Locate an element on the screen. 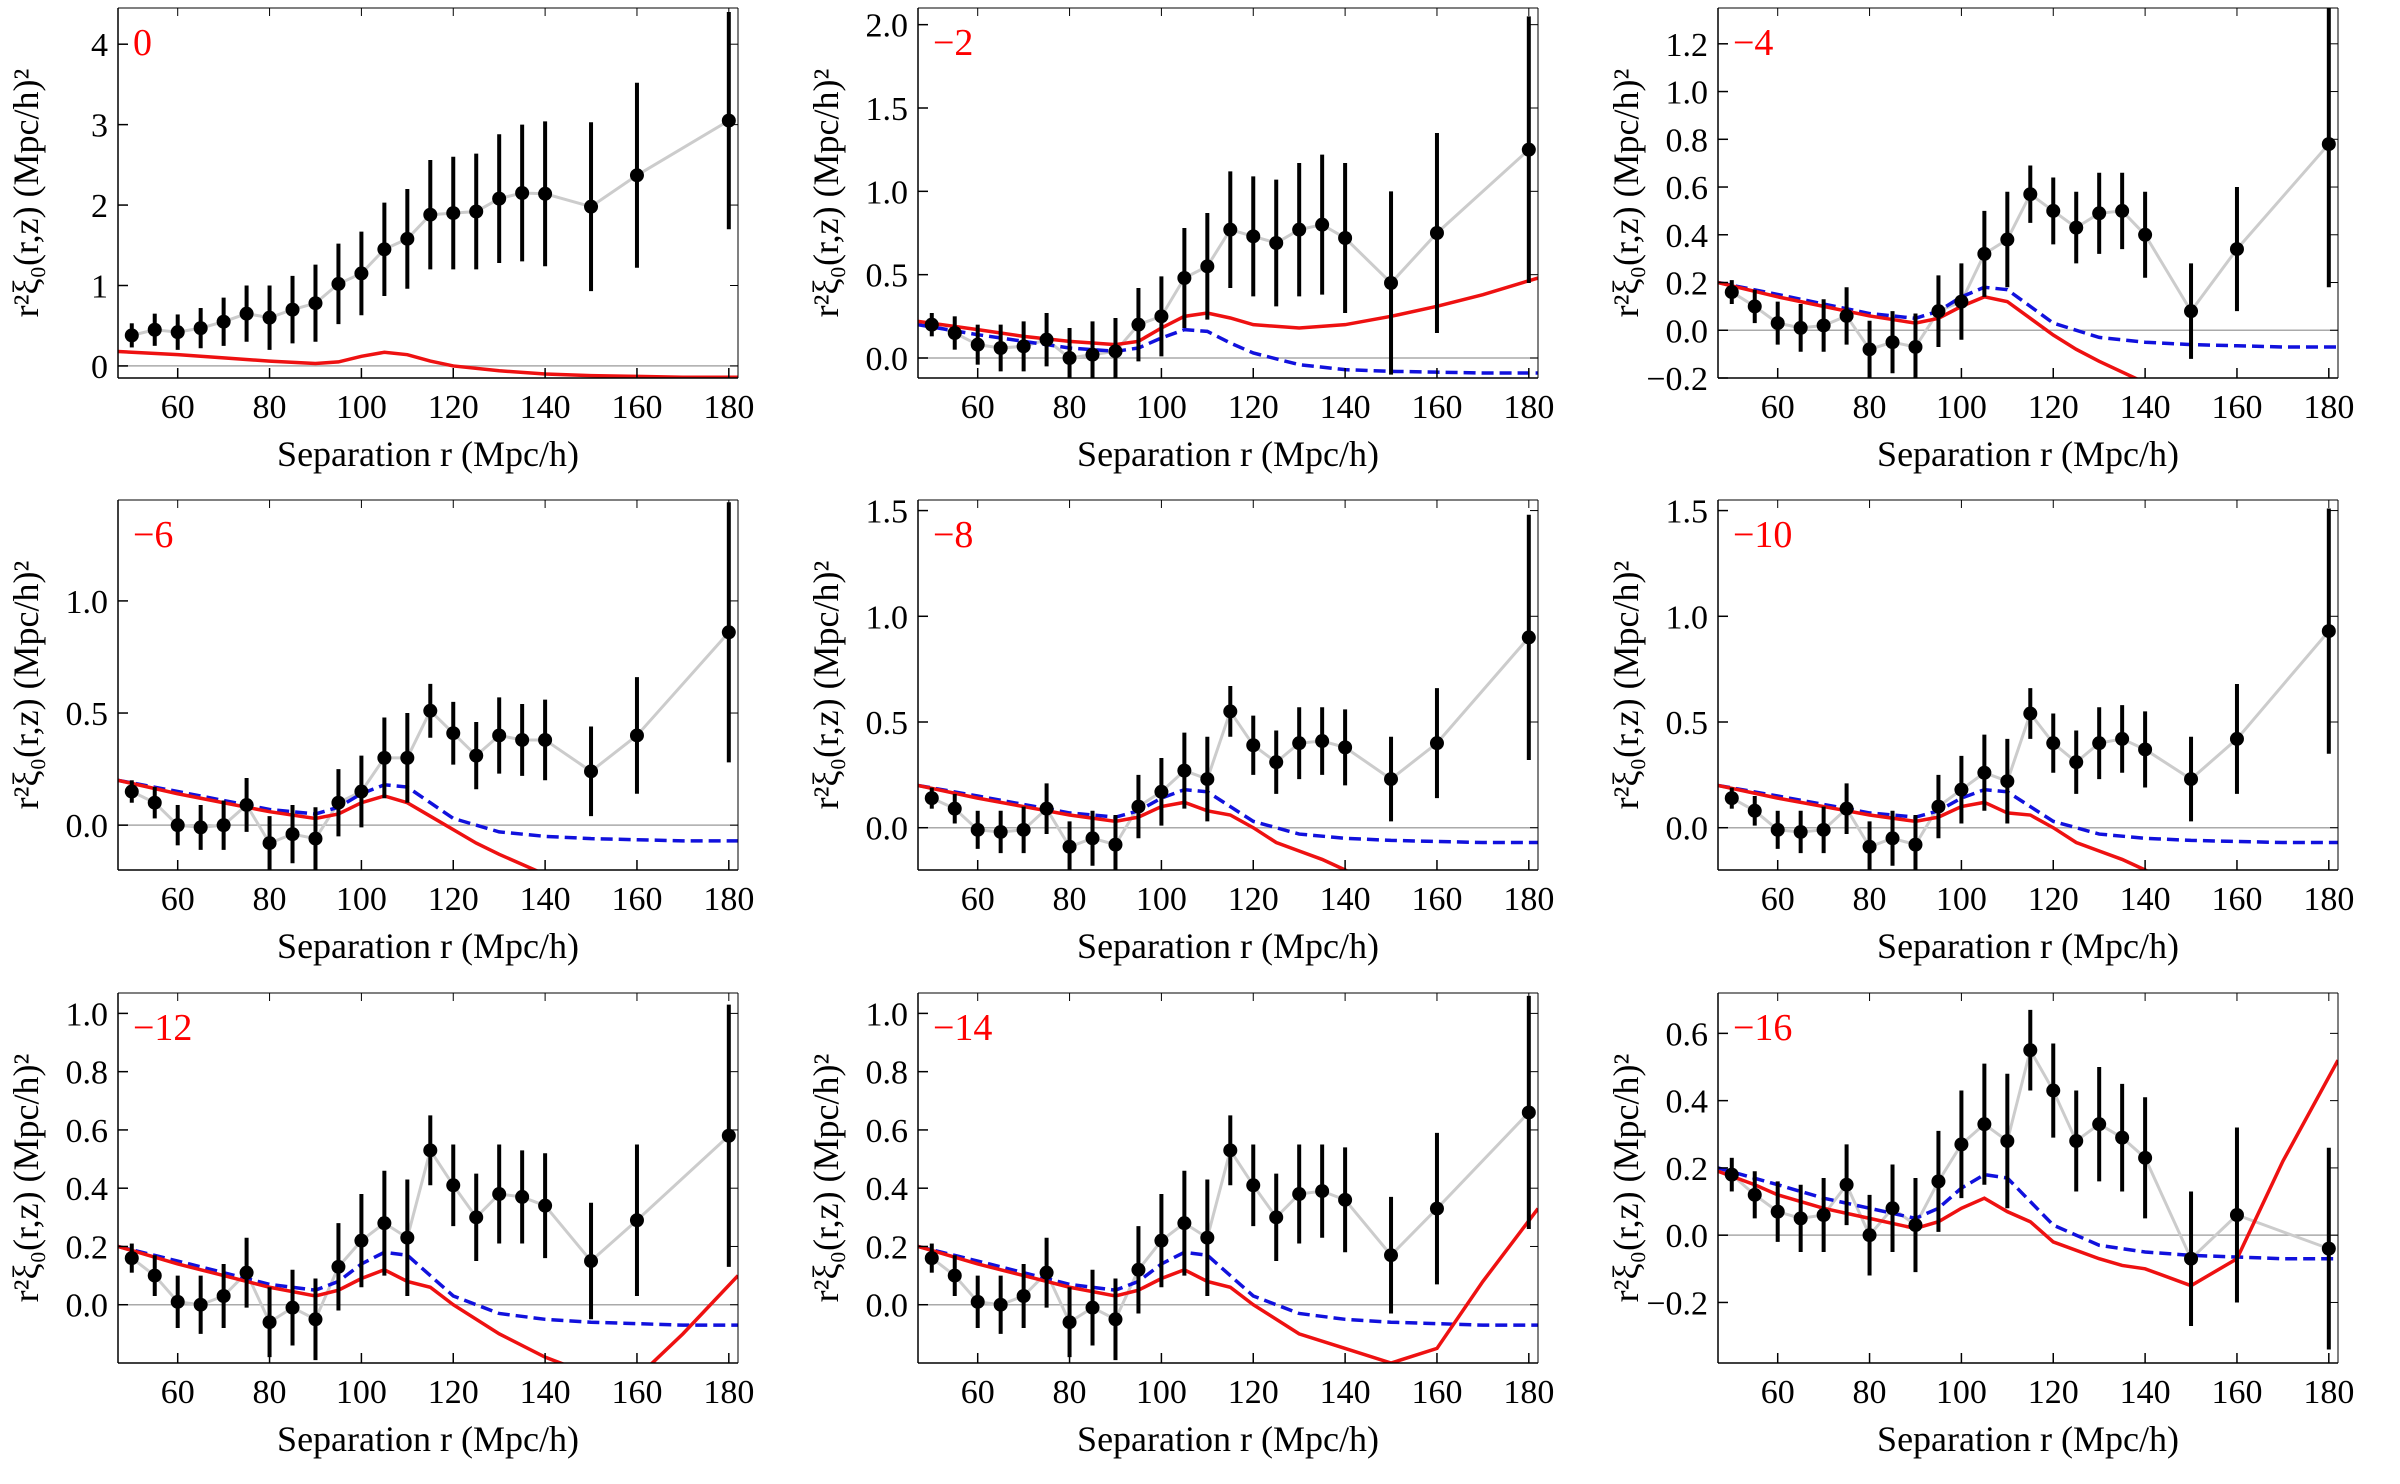  y-tick-label: 1.2 is located at coordinates (1687, 45).